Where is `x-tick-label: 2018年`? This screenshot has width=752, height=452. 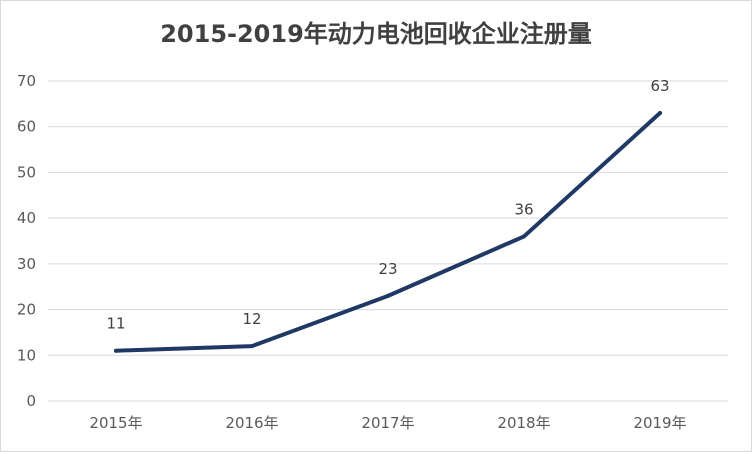 x-tick-label: 2018年 is located at coordinates (523, 423).